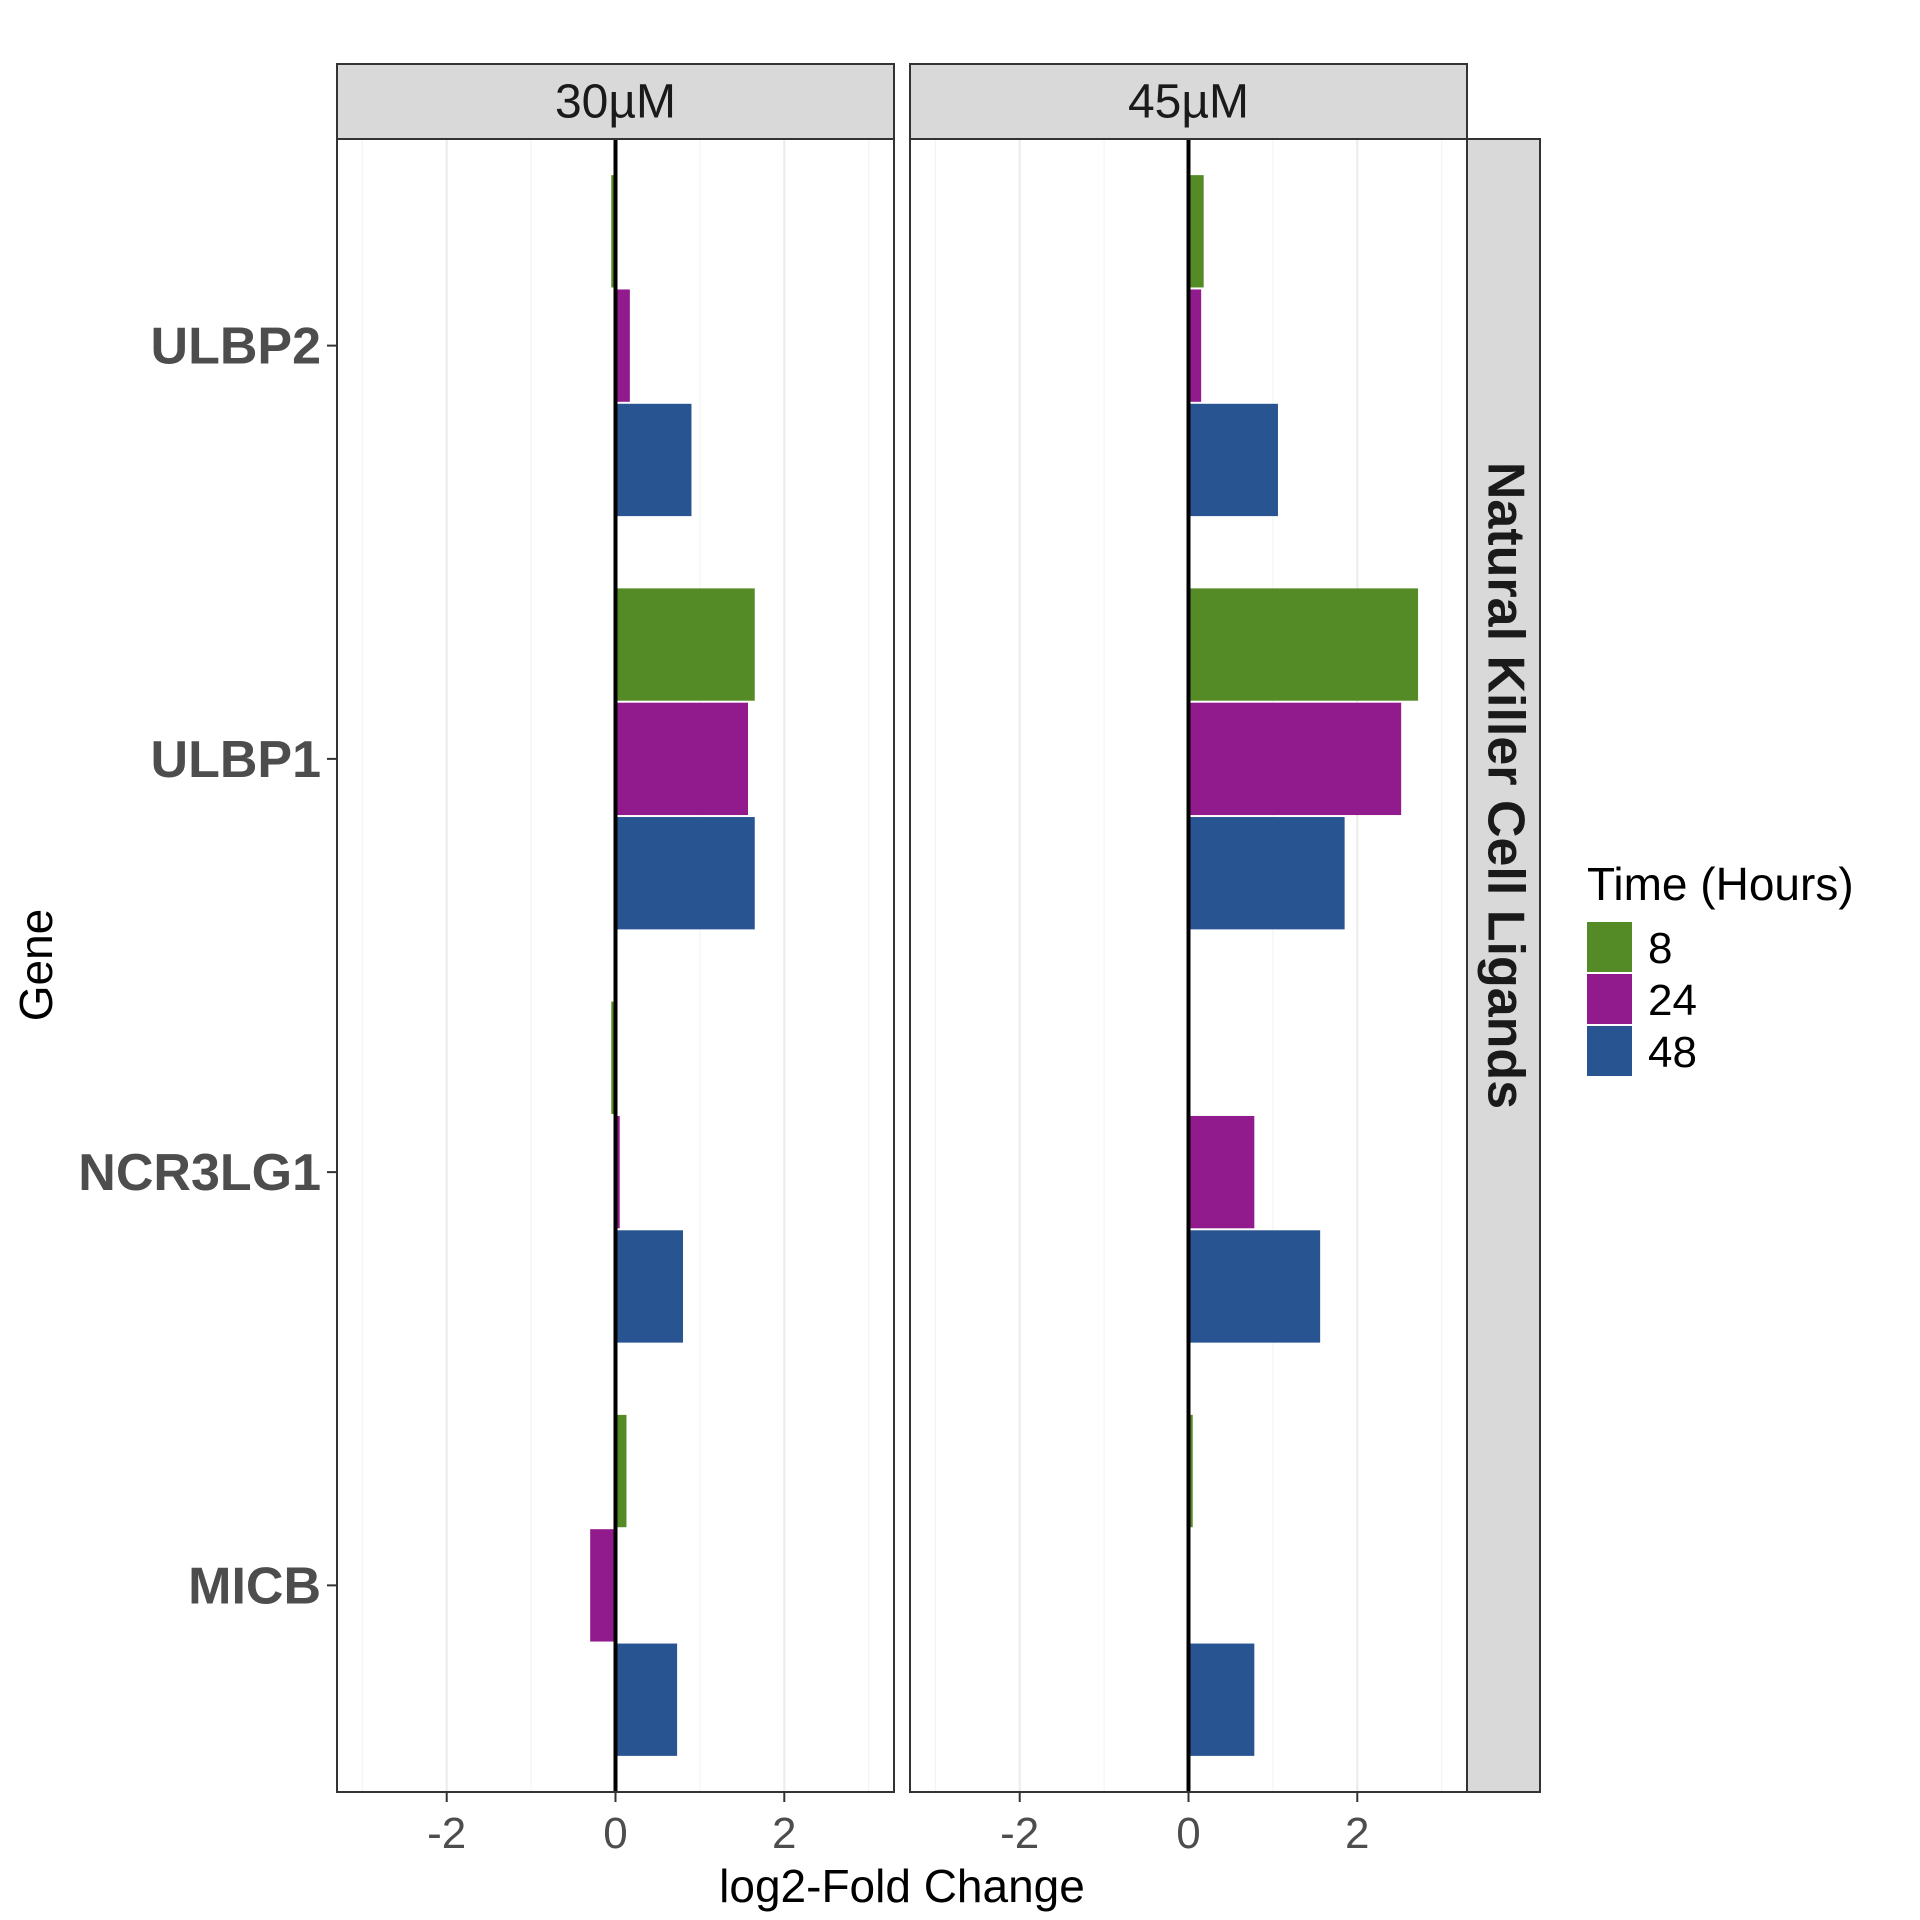 The height and width of the screenshot is (1920, 1920). What do you see at coordinates (1196, 231) in the screenshot?
I see `bar-ulbp2-8h` at bounding box center [1196, 231].